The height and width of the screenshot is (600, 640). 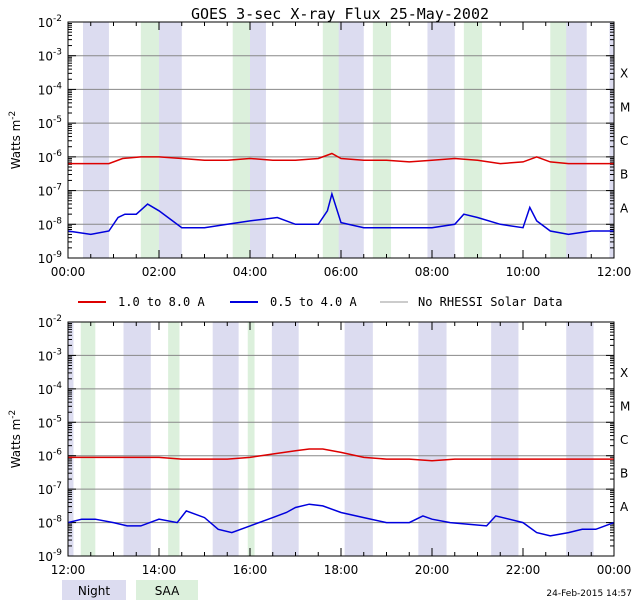 I want to click on x-tick-label-3: 06:00, so click(x=341, y=272).